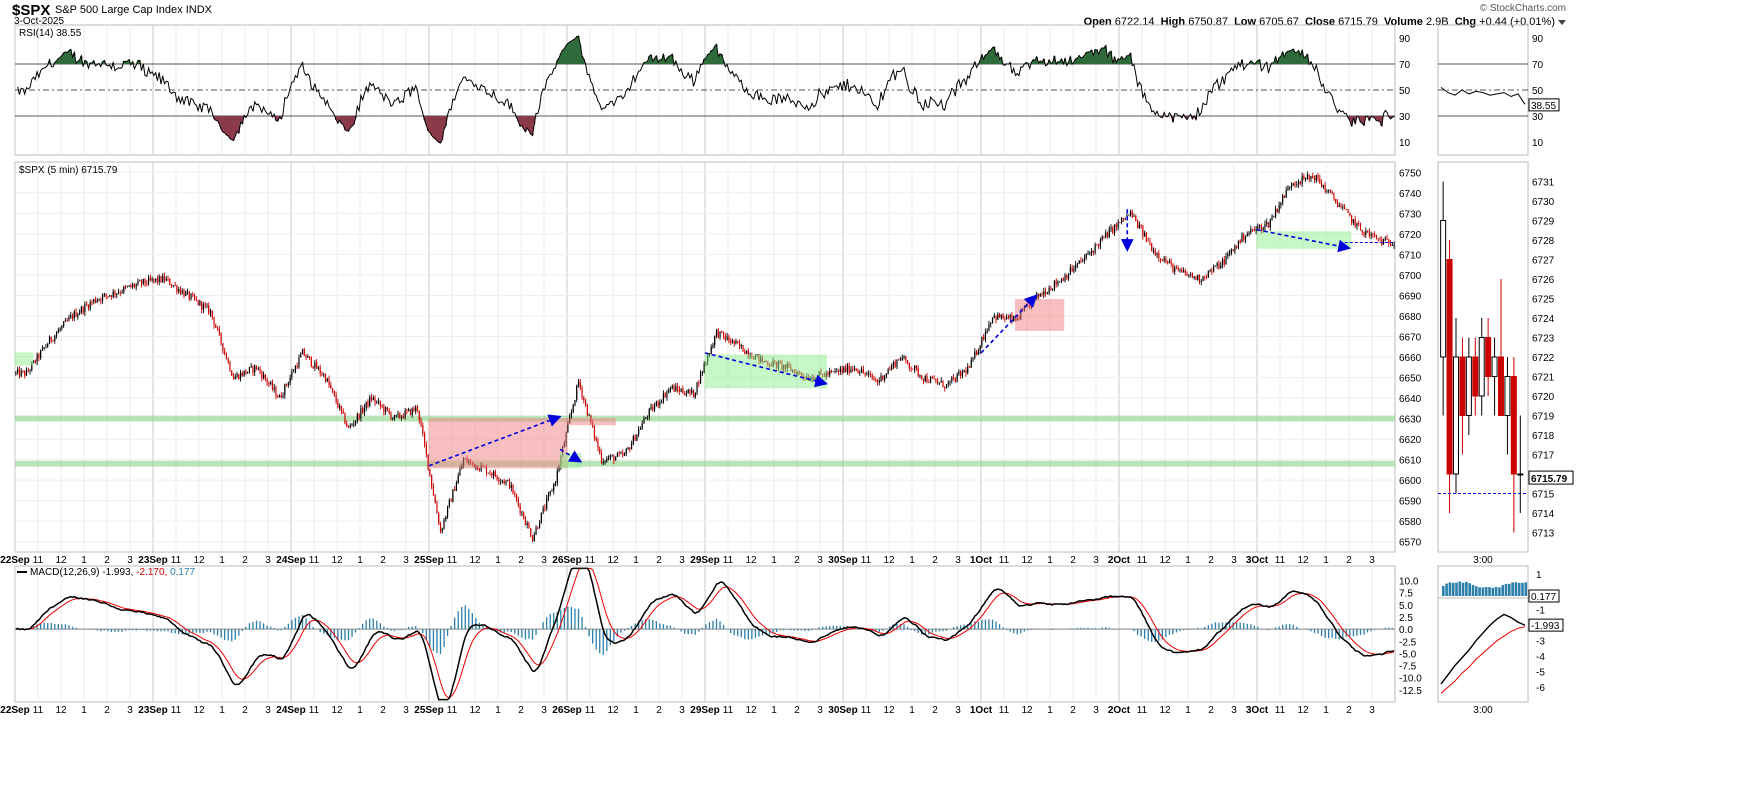 The image size is (1750, 800). Describe the element at coordinates (1543, 339) in the screenshot. I see `zoom-price-y-tick-label: 6723` at that location.